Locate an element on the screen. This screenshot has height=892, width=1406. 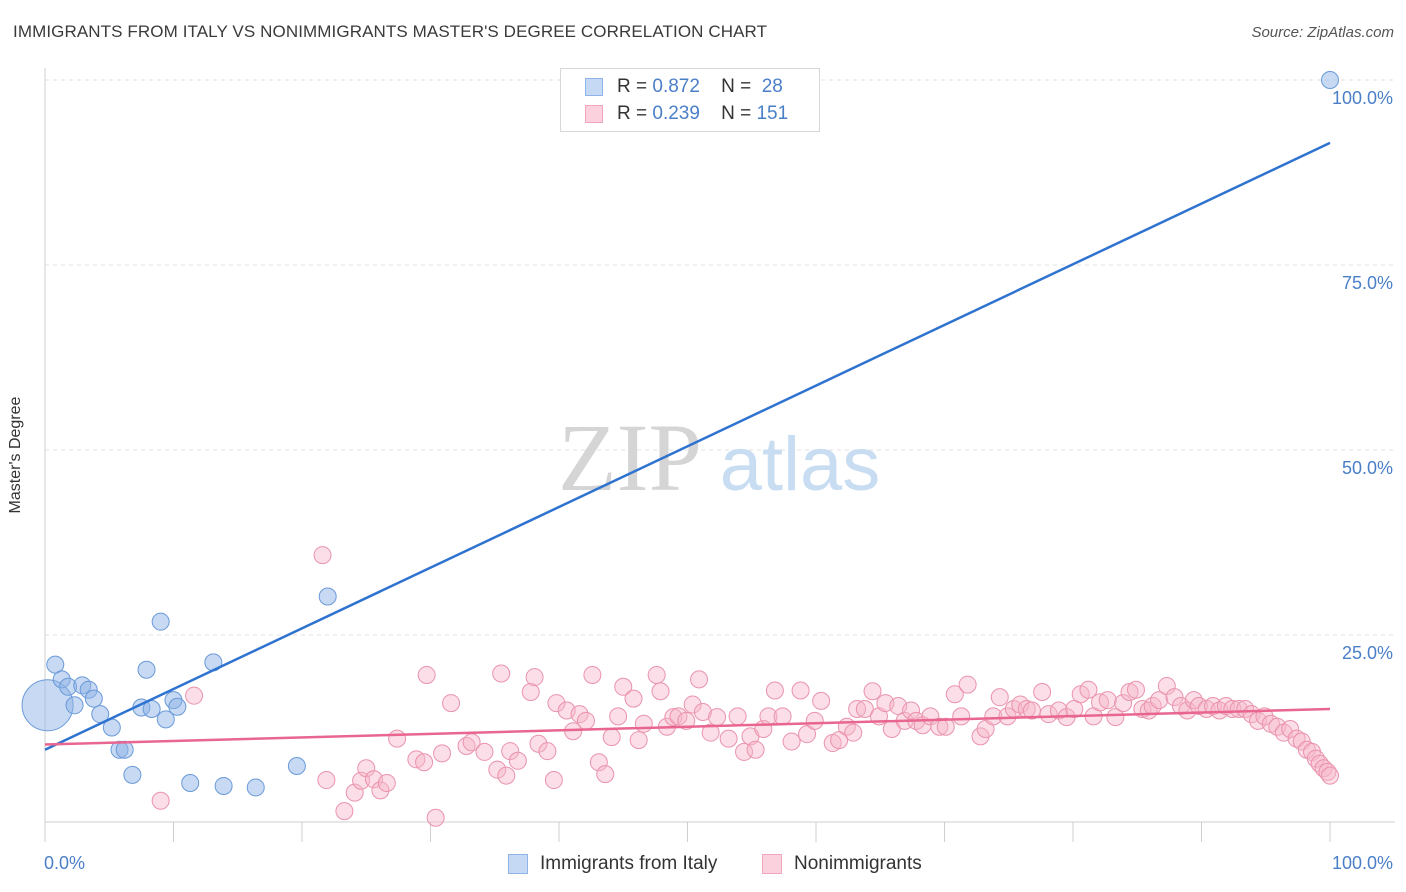
y-tick-label: 25.0% is located at coordinates (1367, 653).